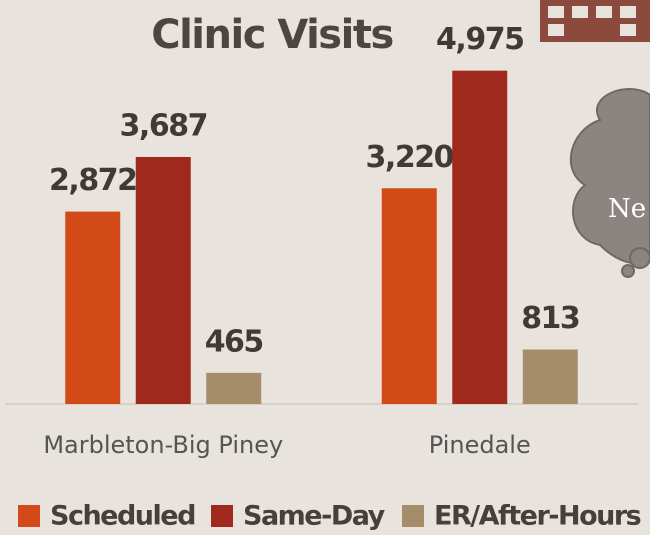 This screenshot has width=650, height=535. I want to click on data-label: 3,687, so click(163, 125).